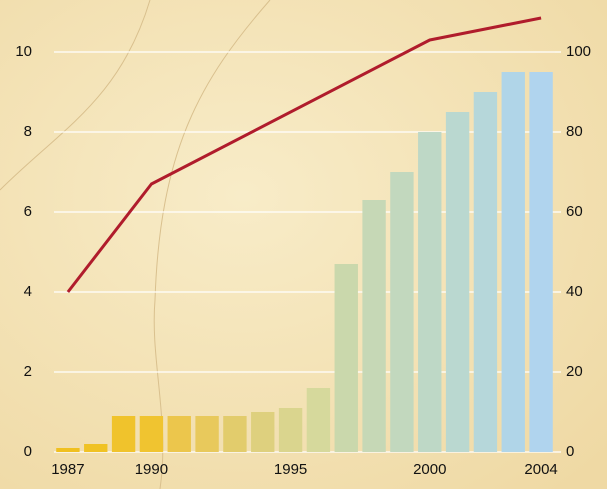 This screenshot has height=489, width=607. Describe the element at coordinates (28, 211) in the screenshot. I see `y-tick-label: 6` at that location.